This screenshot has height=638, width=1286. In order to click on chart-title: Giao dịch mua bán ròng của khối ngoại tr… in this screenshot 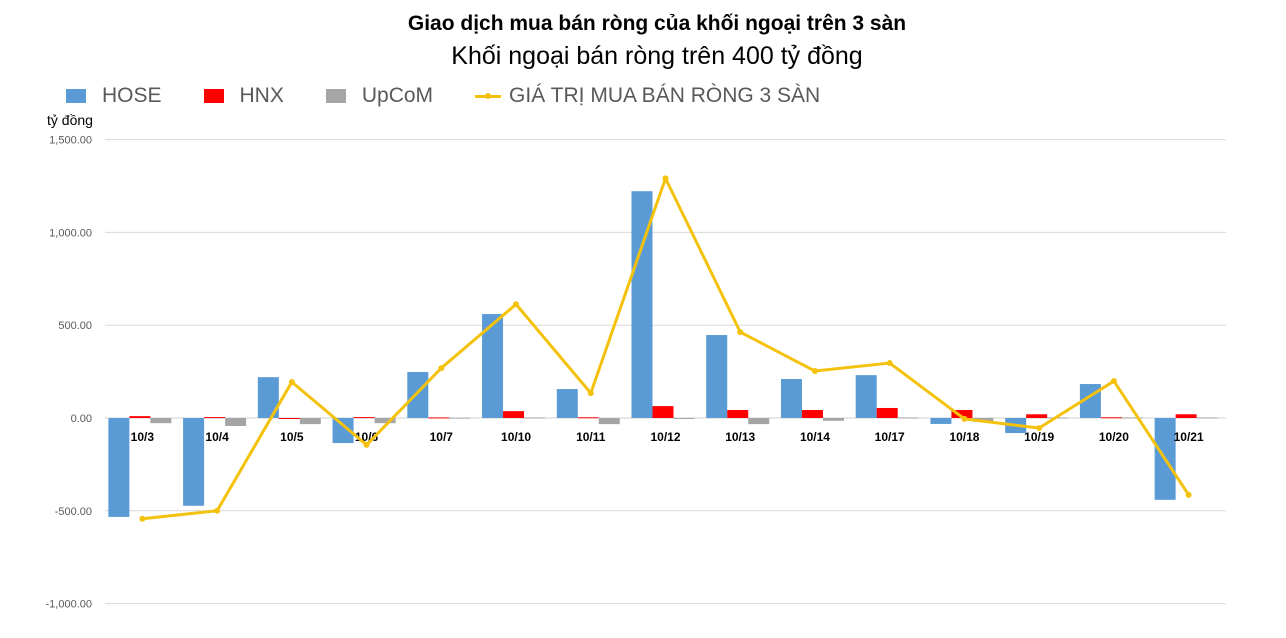, I will do `click(657, 23)`.